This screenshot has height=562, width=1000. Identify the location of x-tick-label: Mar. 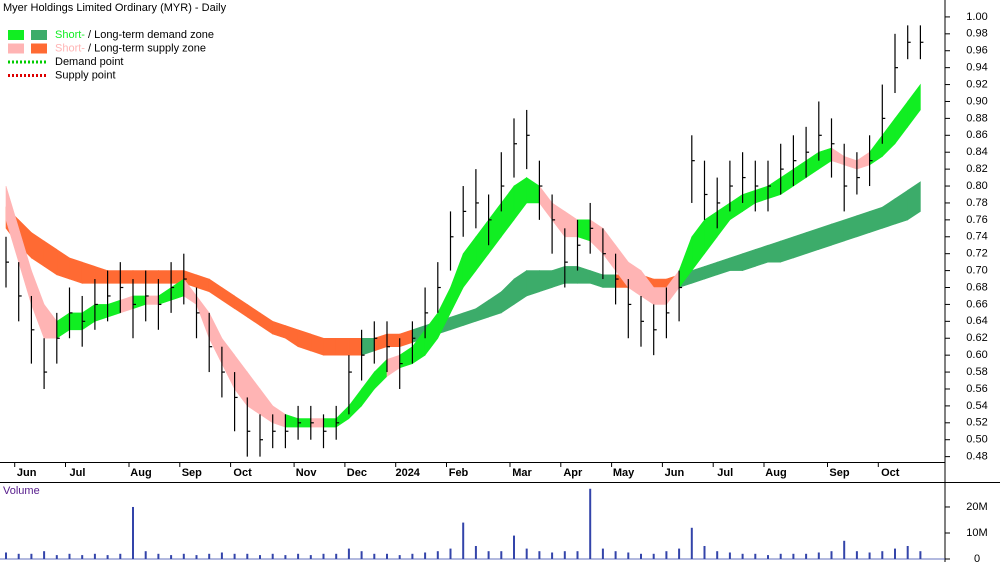
(522, 473).